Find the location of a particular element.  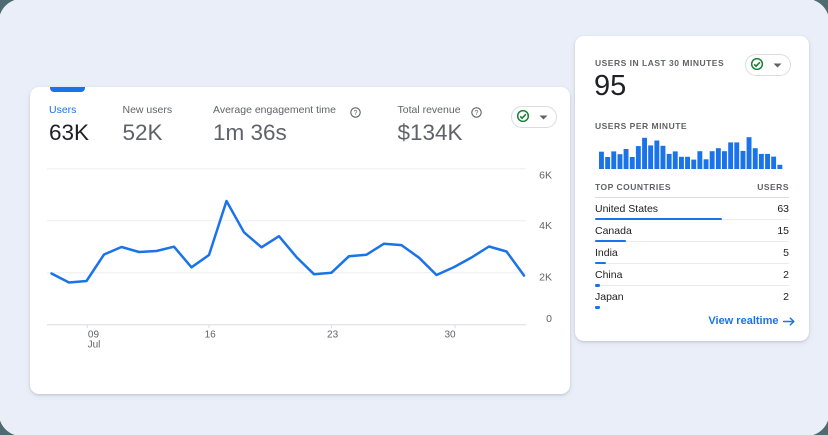

svg-text: 2K is located at coordinates (545, 278).